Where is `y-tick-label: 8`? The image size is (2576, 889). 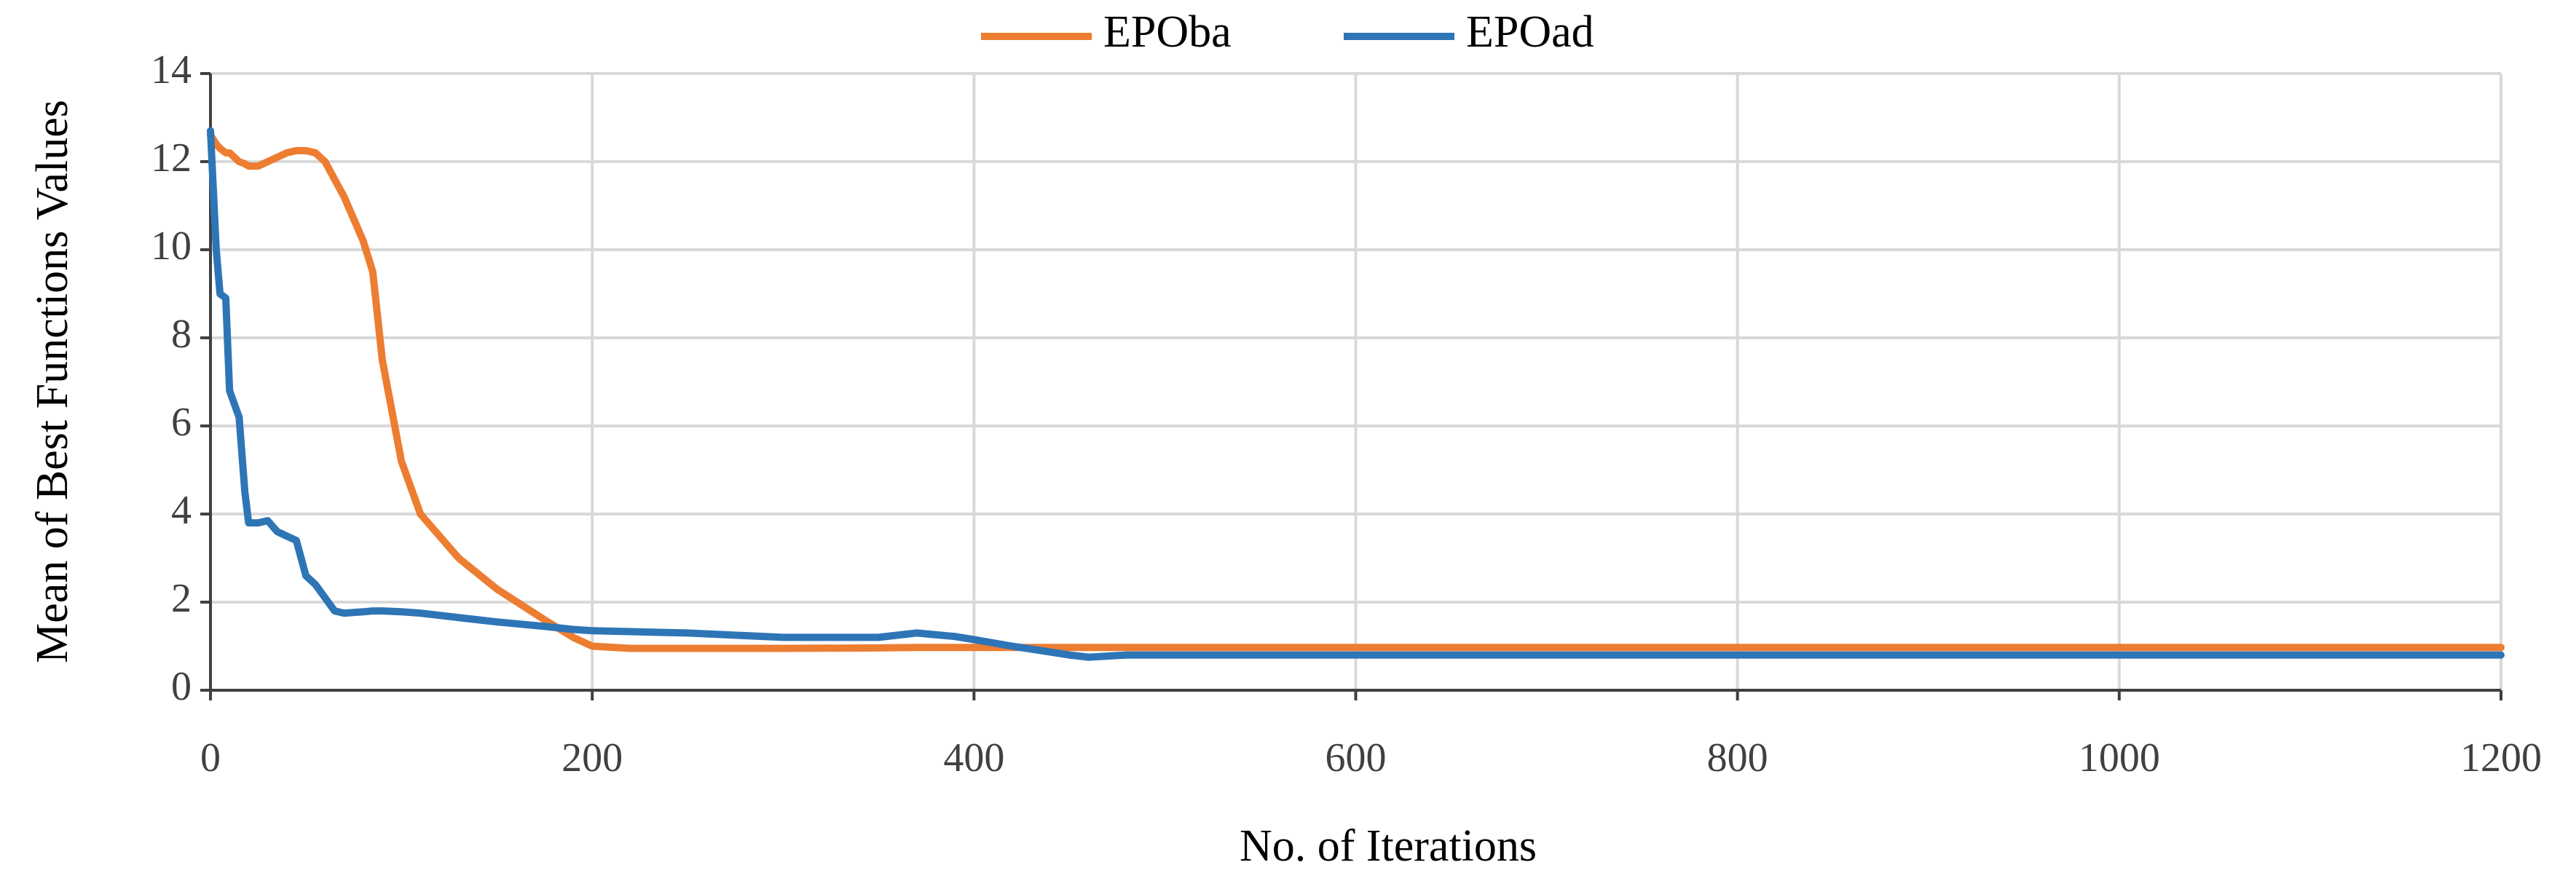 y-tick-label: 8 is located at coordinates (181, 334).